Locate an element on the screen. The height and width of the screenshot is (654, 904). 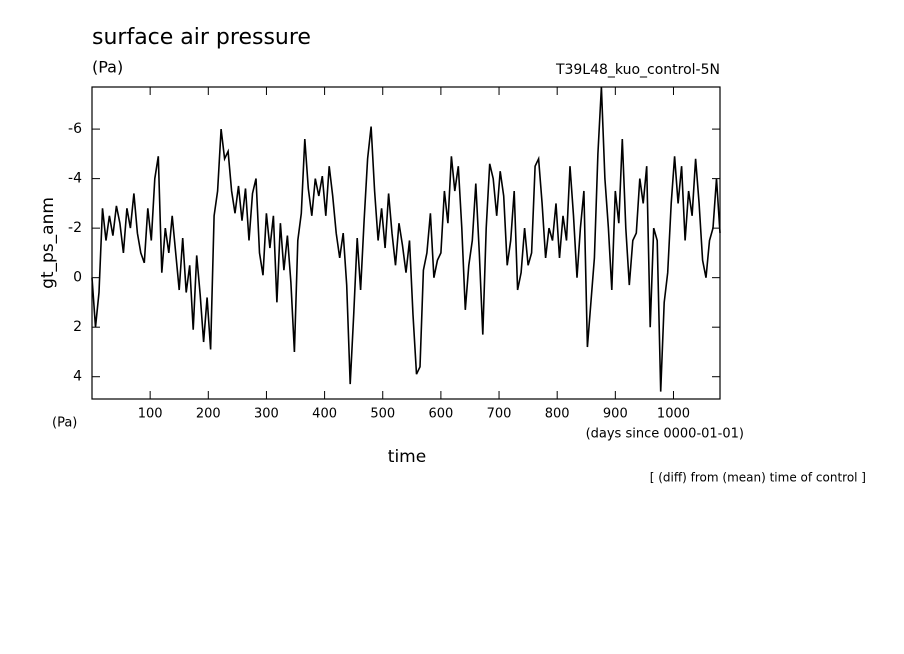
x-tick-label: 800 is located at coordinates (557, 414).